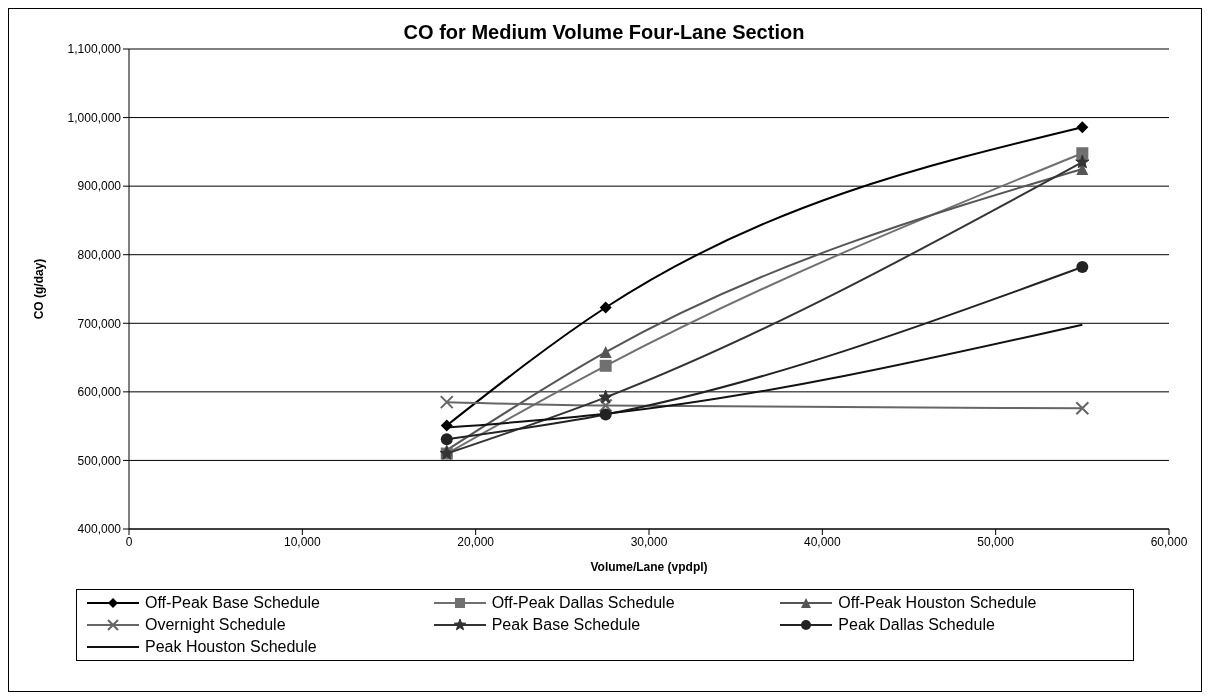  Describe the element at coordinates (99, 460) in the screenshot. I see `y-tick-label: 500,000` at that location.